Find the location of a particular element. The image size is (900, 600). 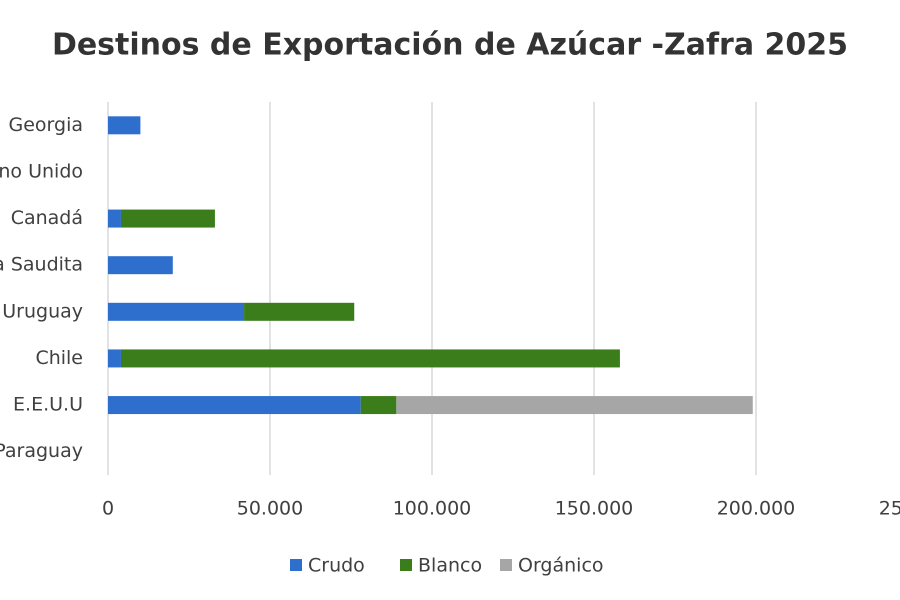

y-tick-label: Chile is located at coordinates (59, 358).